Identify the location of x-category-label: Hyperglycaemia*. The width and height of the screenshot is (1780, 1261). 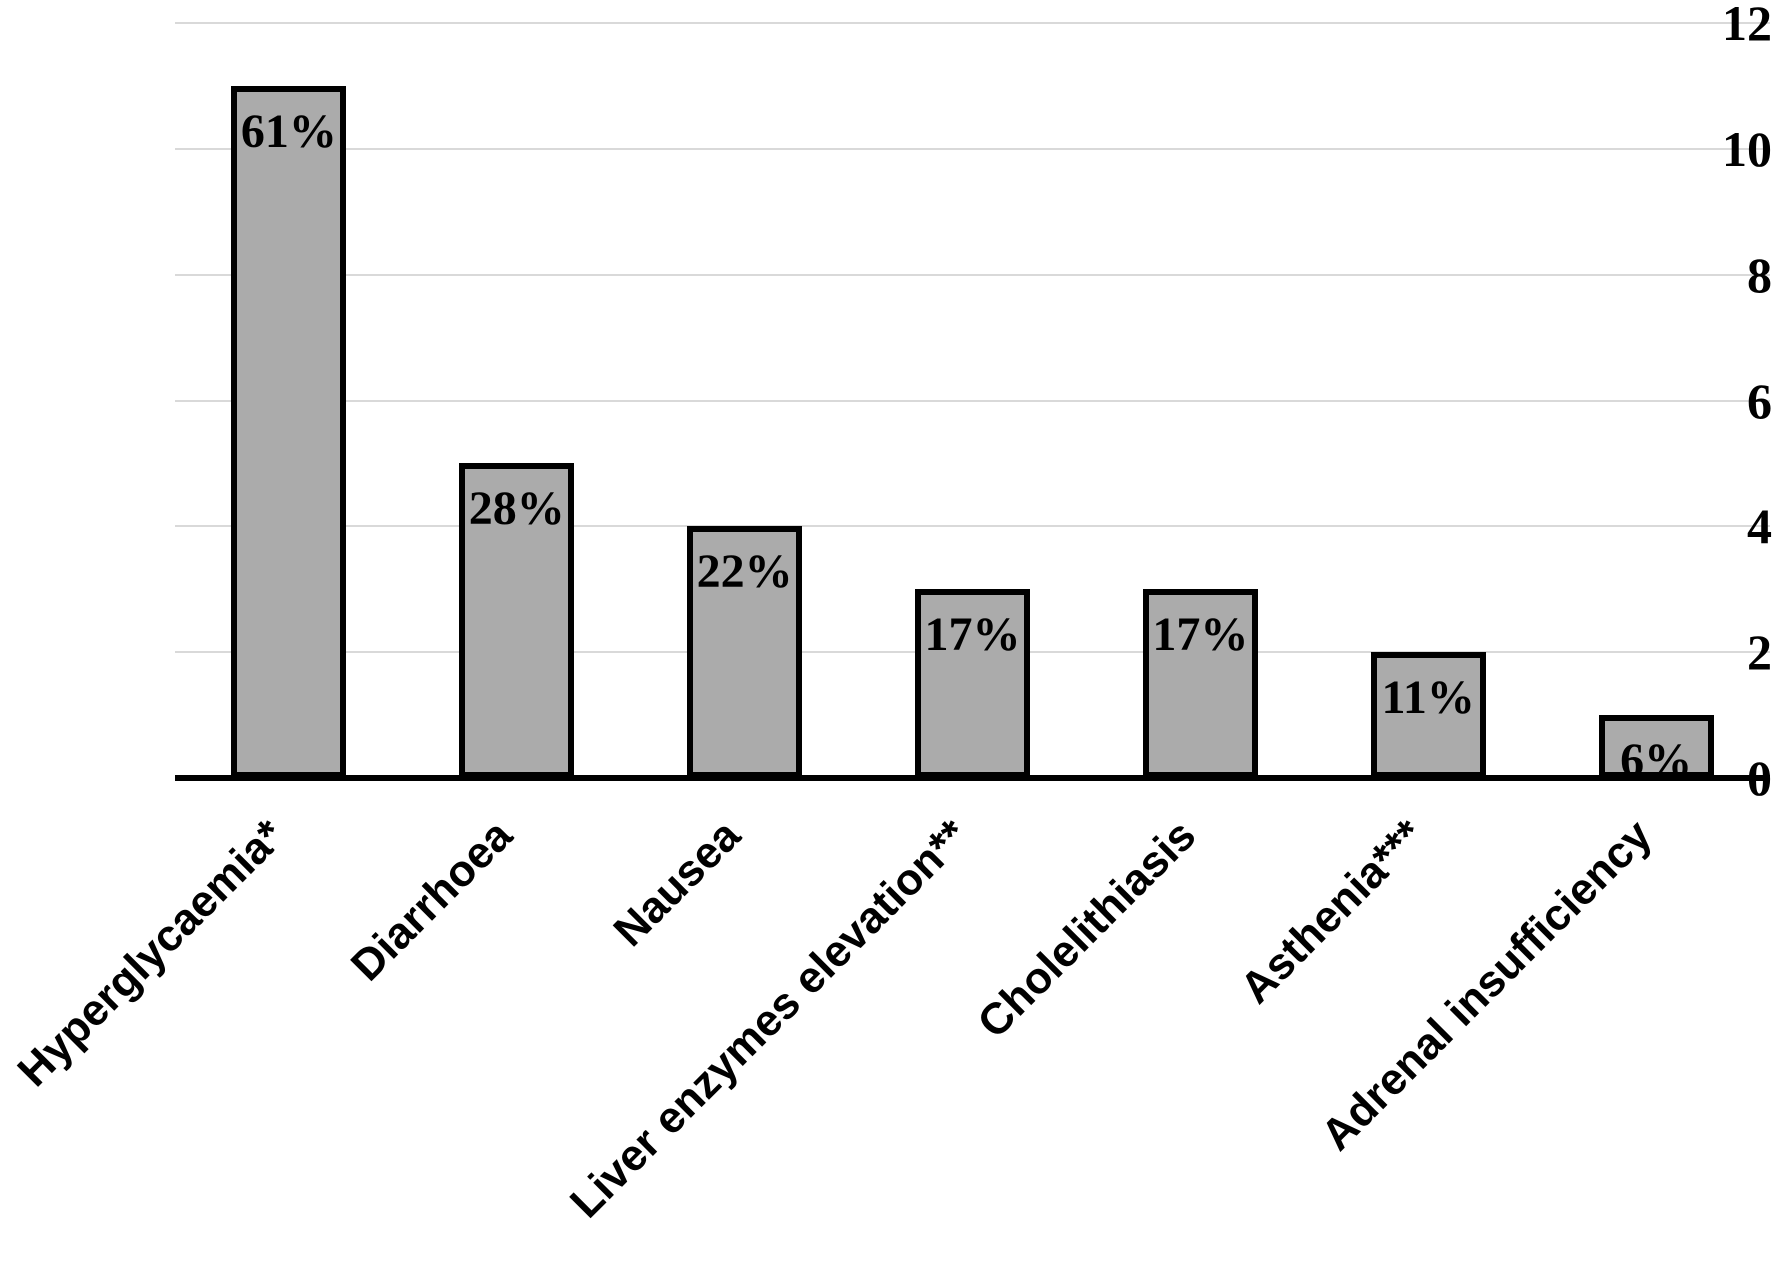
(151, 953).